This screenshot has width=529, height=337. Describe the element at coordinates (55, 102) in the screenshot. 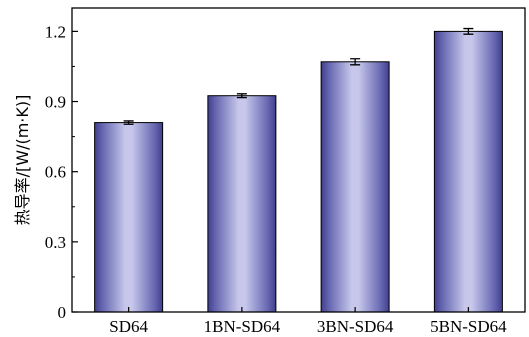

I see `y-tick-label: 0.9` at that location.